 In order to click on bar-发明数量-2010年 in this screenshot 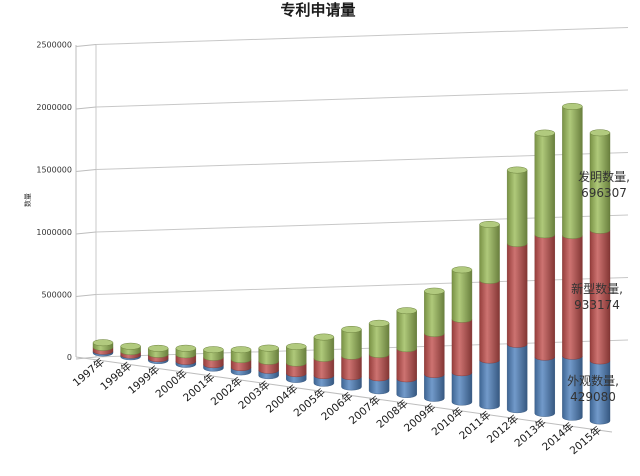, I will do `click(462, 296)`.